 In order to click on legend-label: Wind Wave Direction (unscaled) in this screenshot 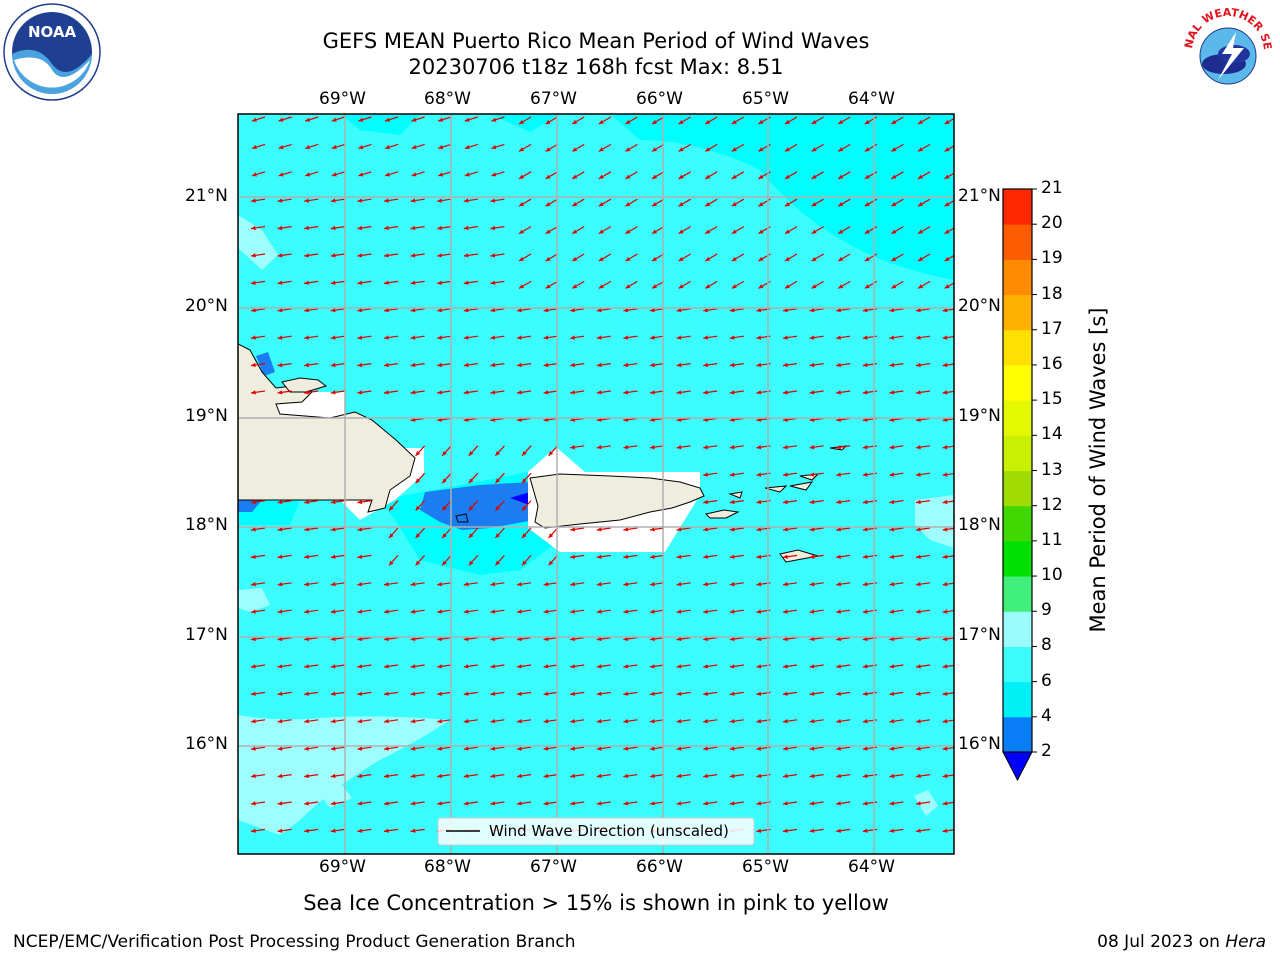, I will do `click(609, 831)`.